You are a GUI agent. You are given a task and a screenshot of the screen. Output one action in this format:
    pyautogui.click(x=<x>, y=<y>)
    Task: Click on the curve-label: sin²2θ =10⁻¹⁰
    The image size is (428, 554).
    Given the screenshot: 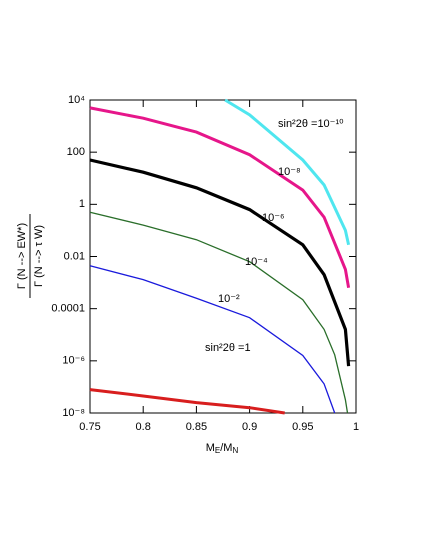 What is the action you would take?
    pyautogui.click(x=311, y=124)
    